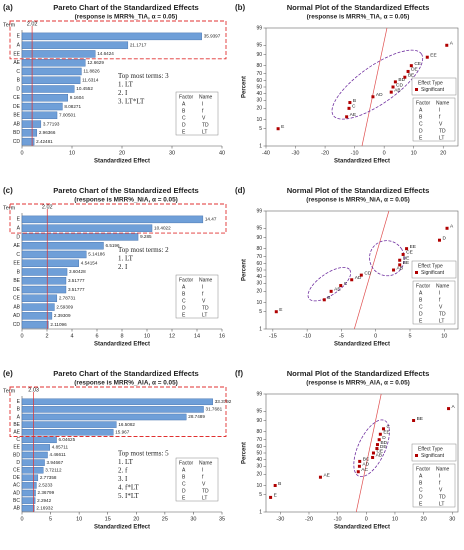 The height and width of the screenshot is (550, 464). What do you see at coordinates (441, 504) in the screenshot?
I see `factor-name: LT` at bounding box center [441, 504].